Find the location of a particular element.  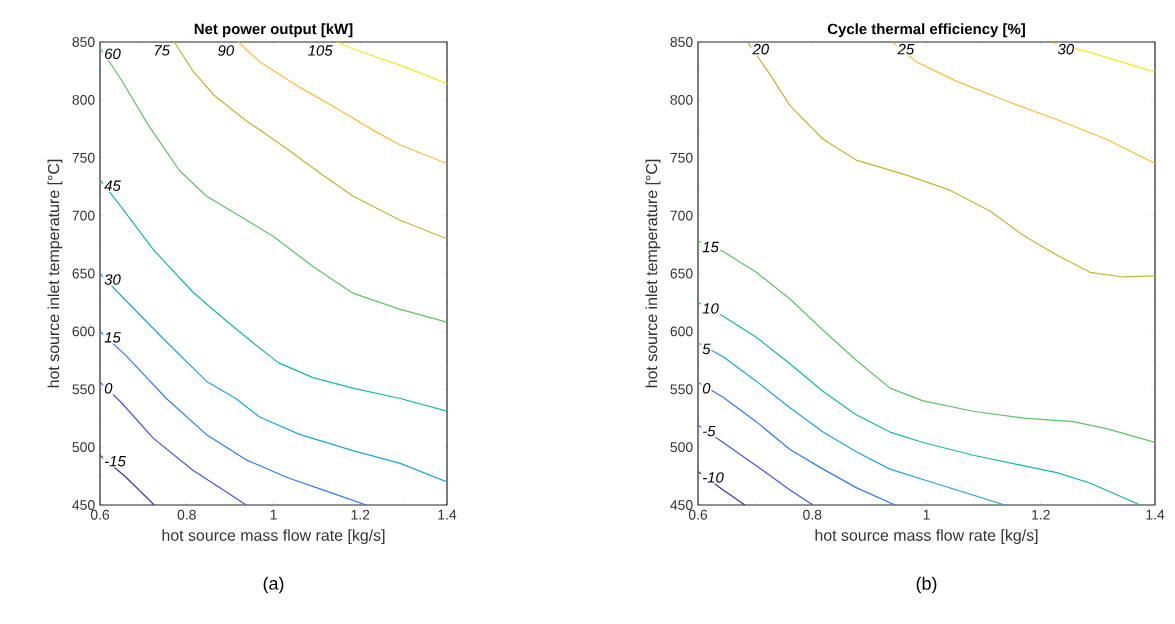

series-label: 45 is located at coordinates (112, 185).